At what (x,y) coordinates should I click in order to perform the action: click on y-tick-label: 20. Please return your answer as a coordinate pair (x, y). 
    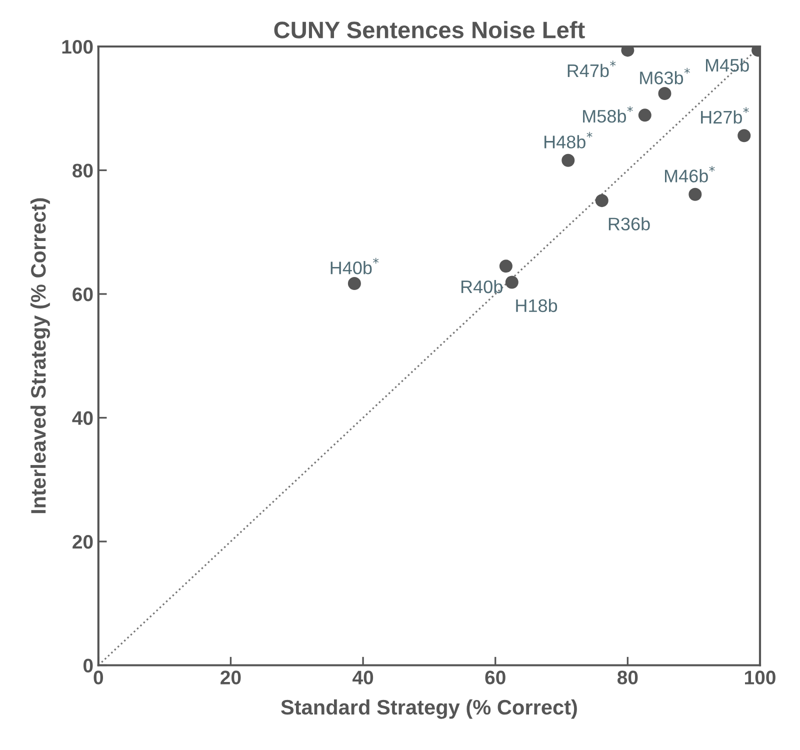
    Looking at the image, I should click on (82, 541).